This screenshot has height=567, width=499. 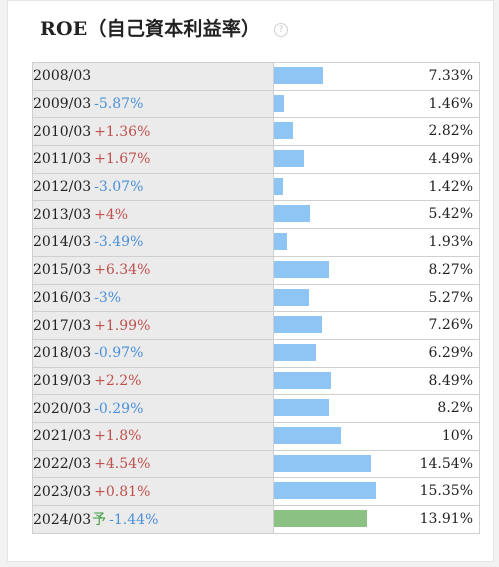 What do you see at coordinates (256, 132) in the screenshot?
I see `table-row: 2010/03 +1.36% 2.82%` at bounding box center [256, 132].